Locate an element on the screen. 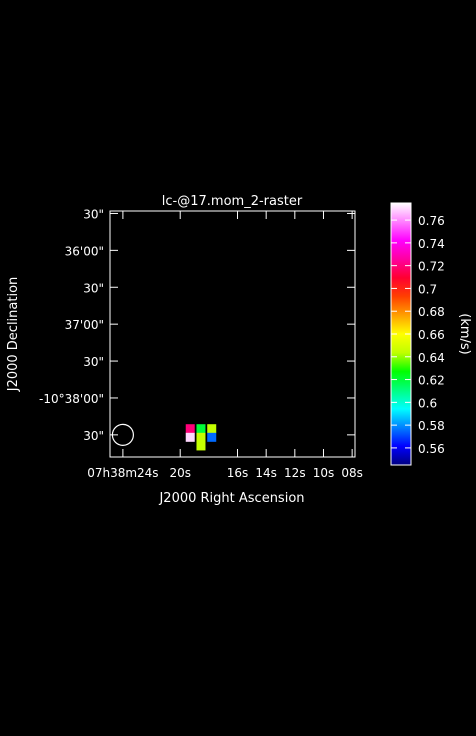  y-axis-label: J2000 Declination is located at coordinates (13, 335).